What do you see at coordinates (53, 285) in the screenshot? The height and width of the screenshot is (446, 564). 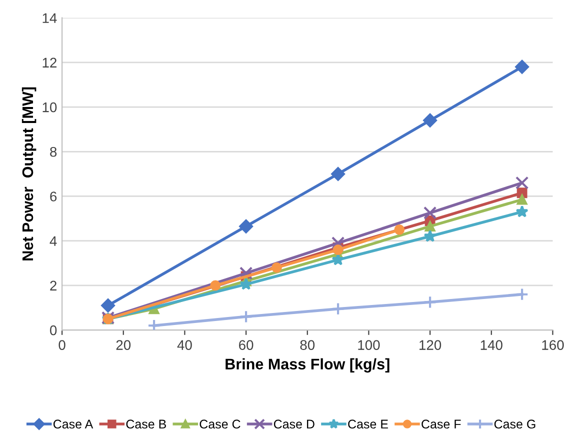 I see `y-tick-label: 2` at bounding box center [53, 285].